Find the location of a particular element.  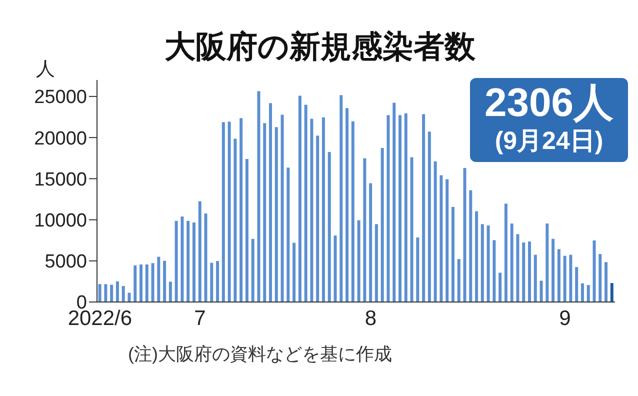

text: (注)大阪府の資料などを基に作成 is located at coordinates (260, 354).